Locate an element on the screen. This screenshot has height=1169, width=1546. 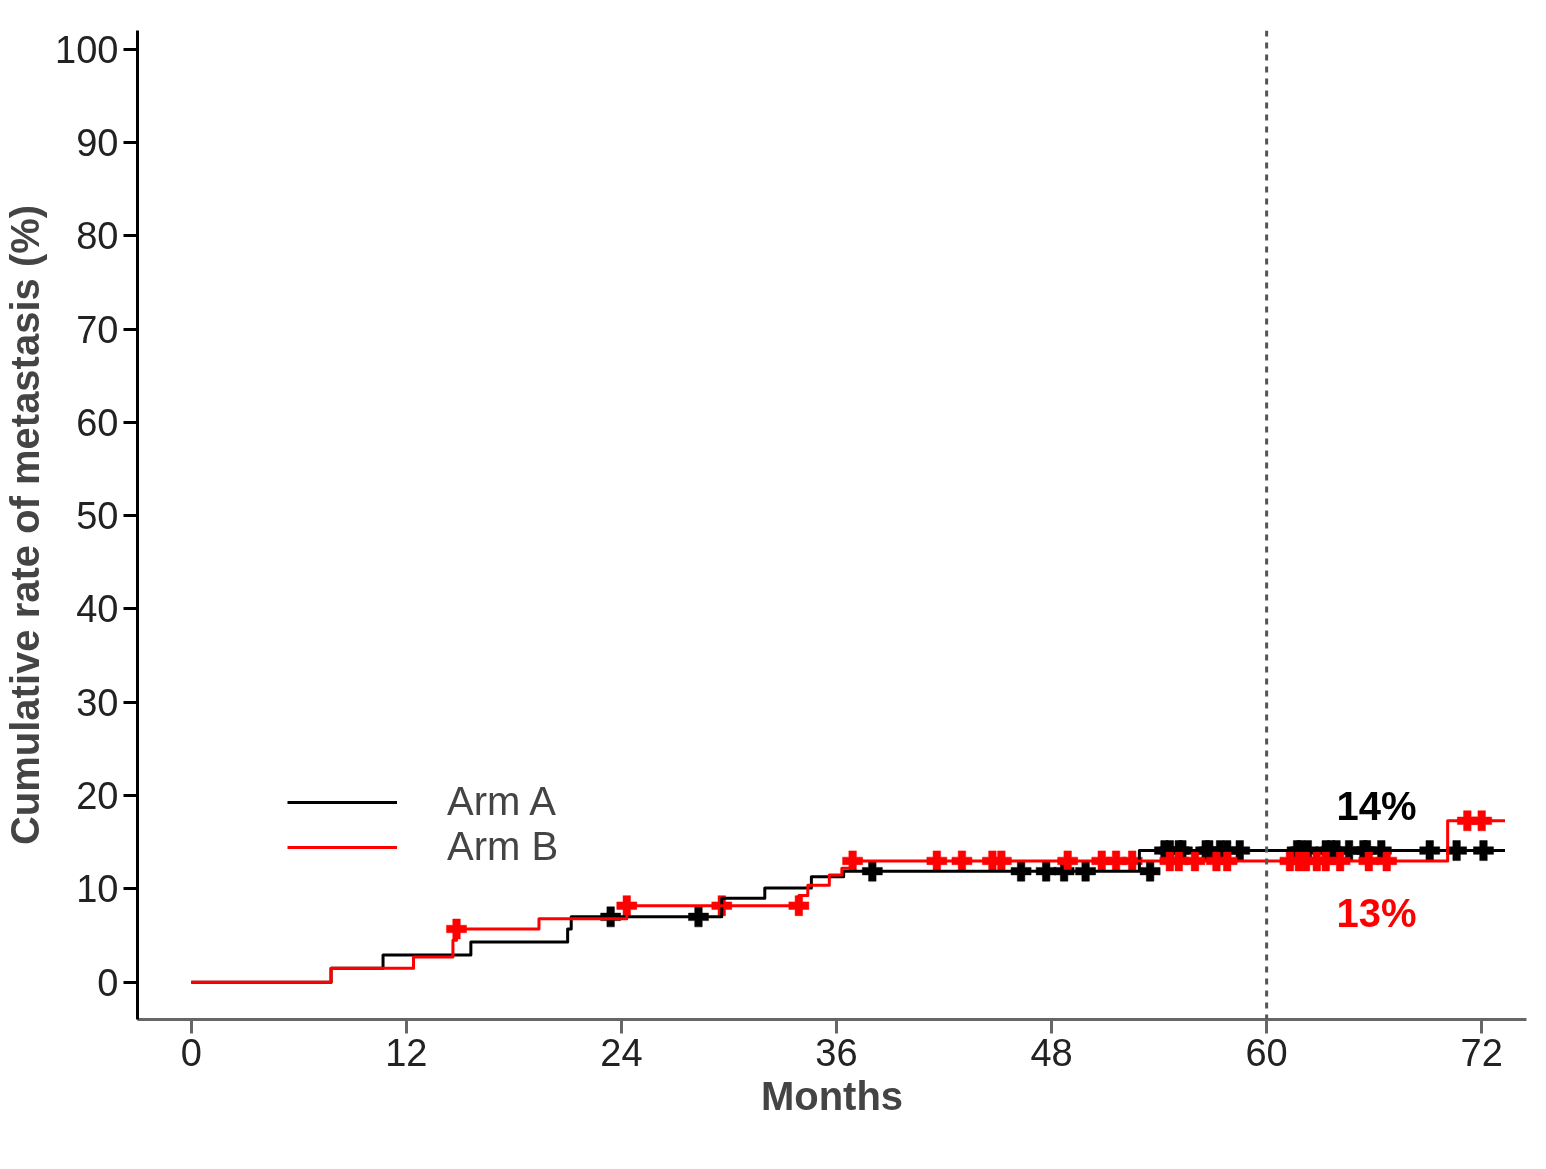
x-tick-label: 24 is located at coordinates (621, 1052).